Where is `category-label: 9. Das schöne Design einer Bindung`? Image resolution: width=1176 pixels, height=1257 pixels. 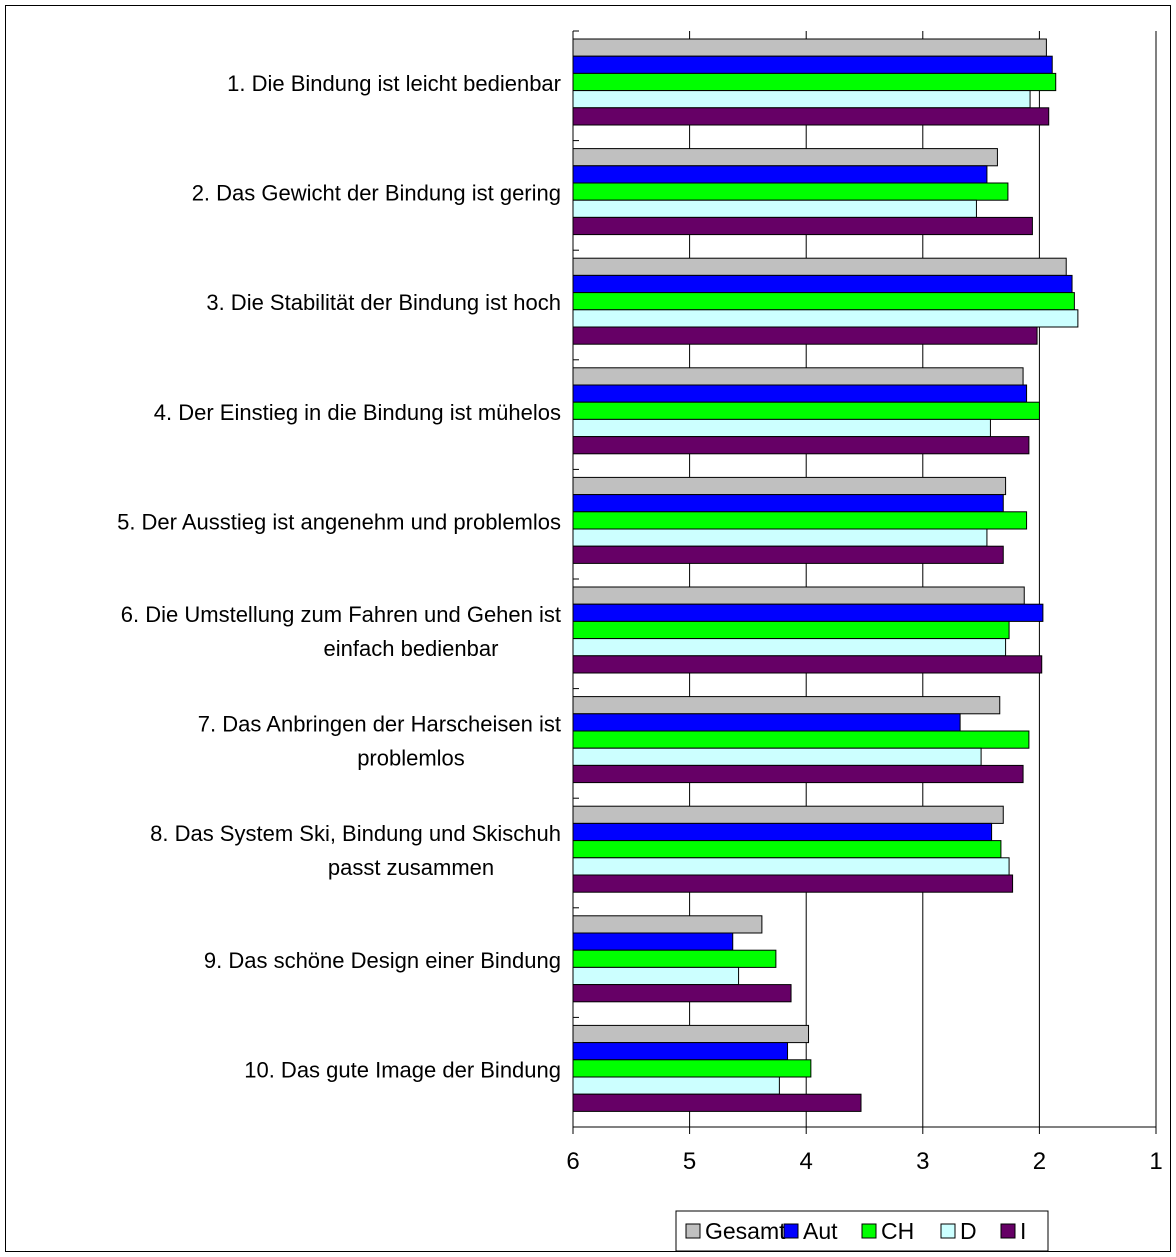
category-label: 9. Das schöne Design einer Bindung is located at coordinates (382, 960).